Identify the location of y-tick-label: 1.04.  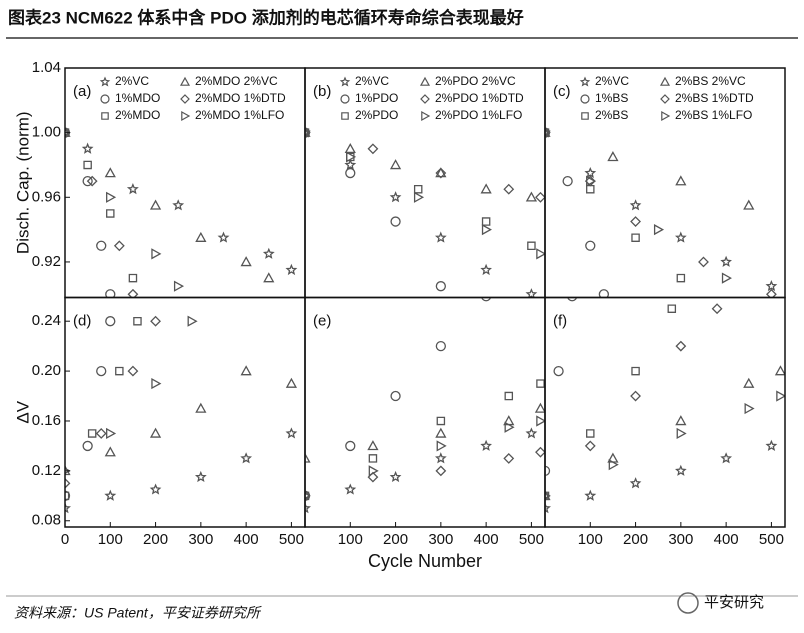
(46, 67).